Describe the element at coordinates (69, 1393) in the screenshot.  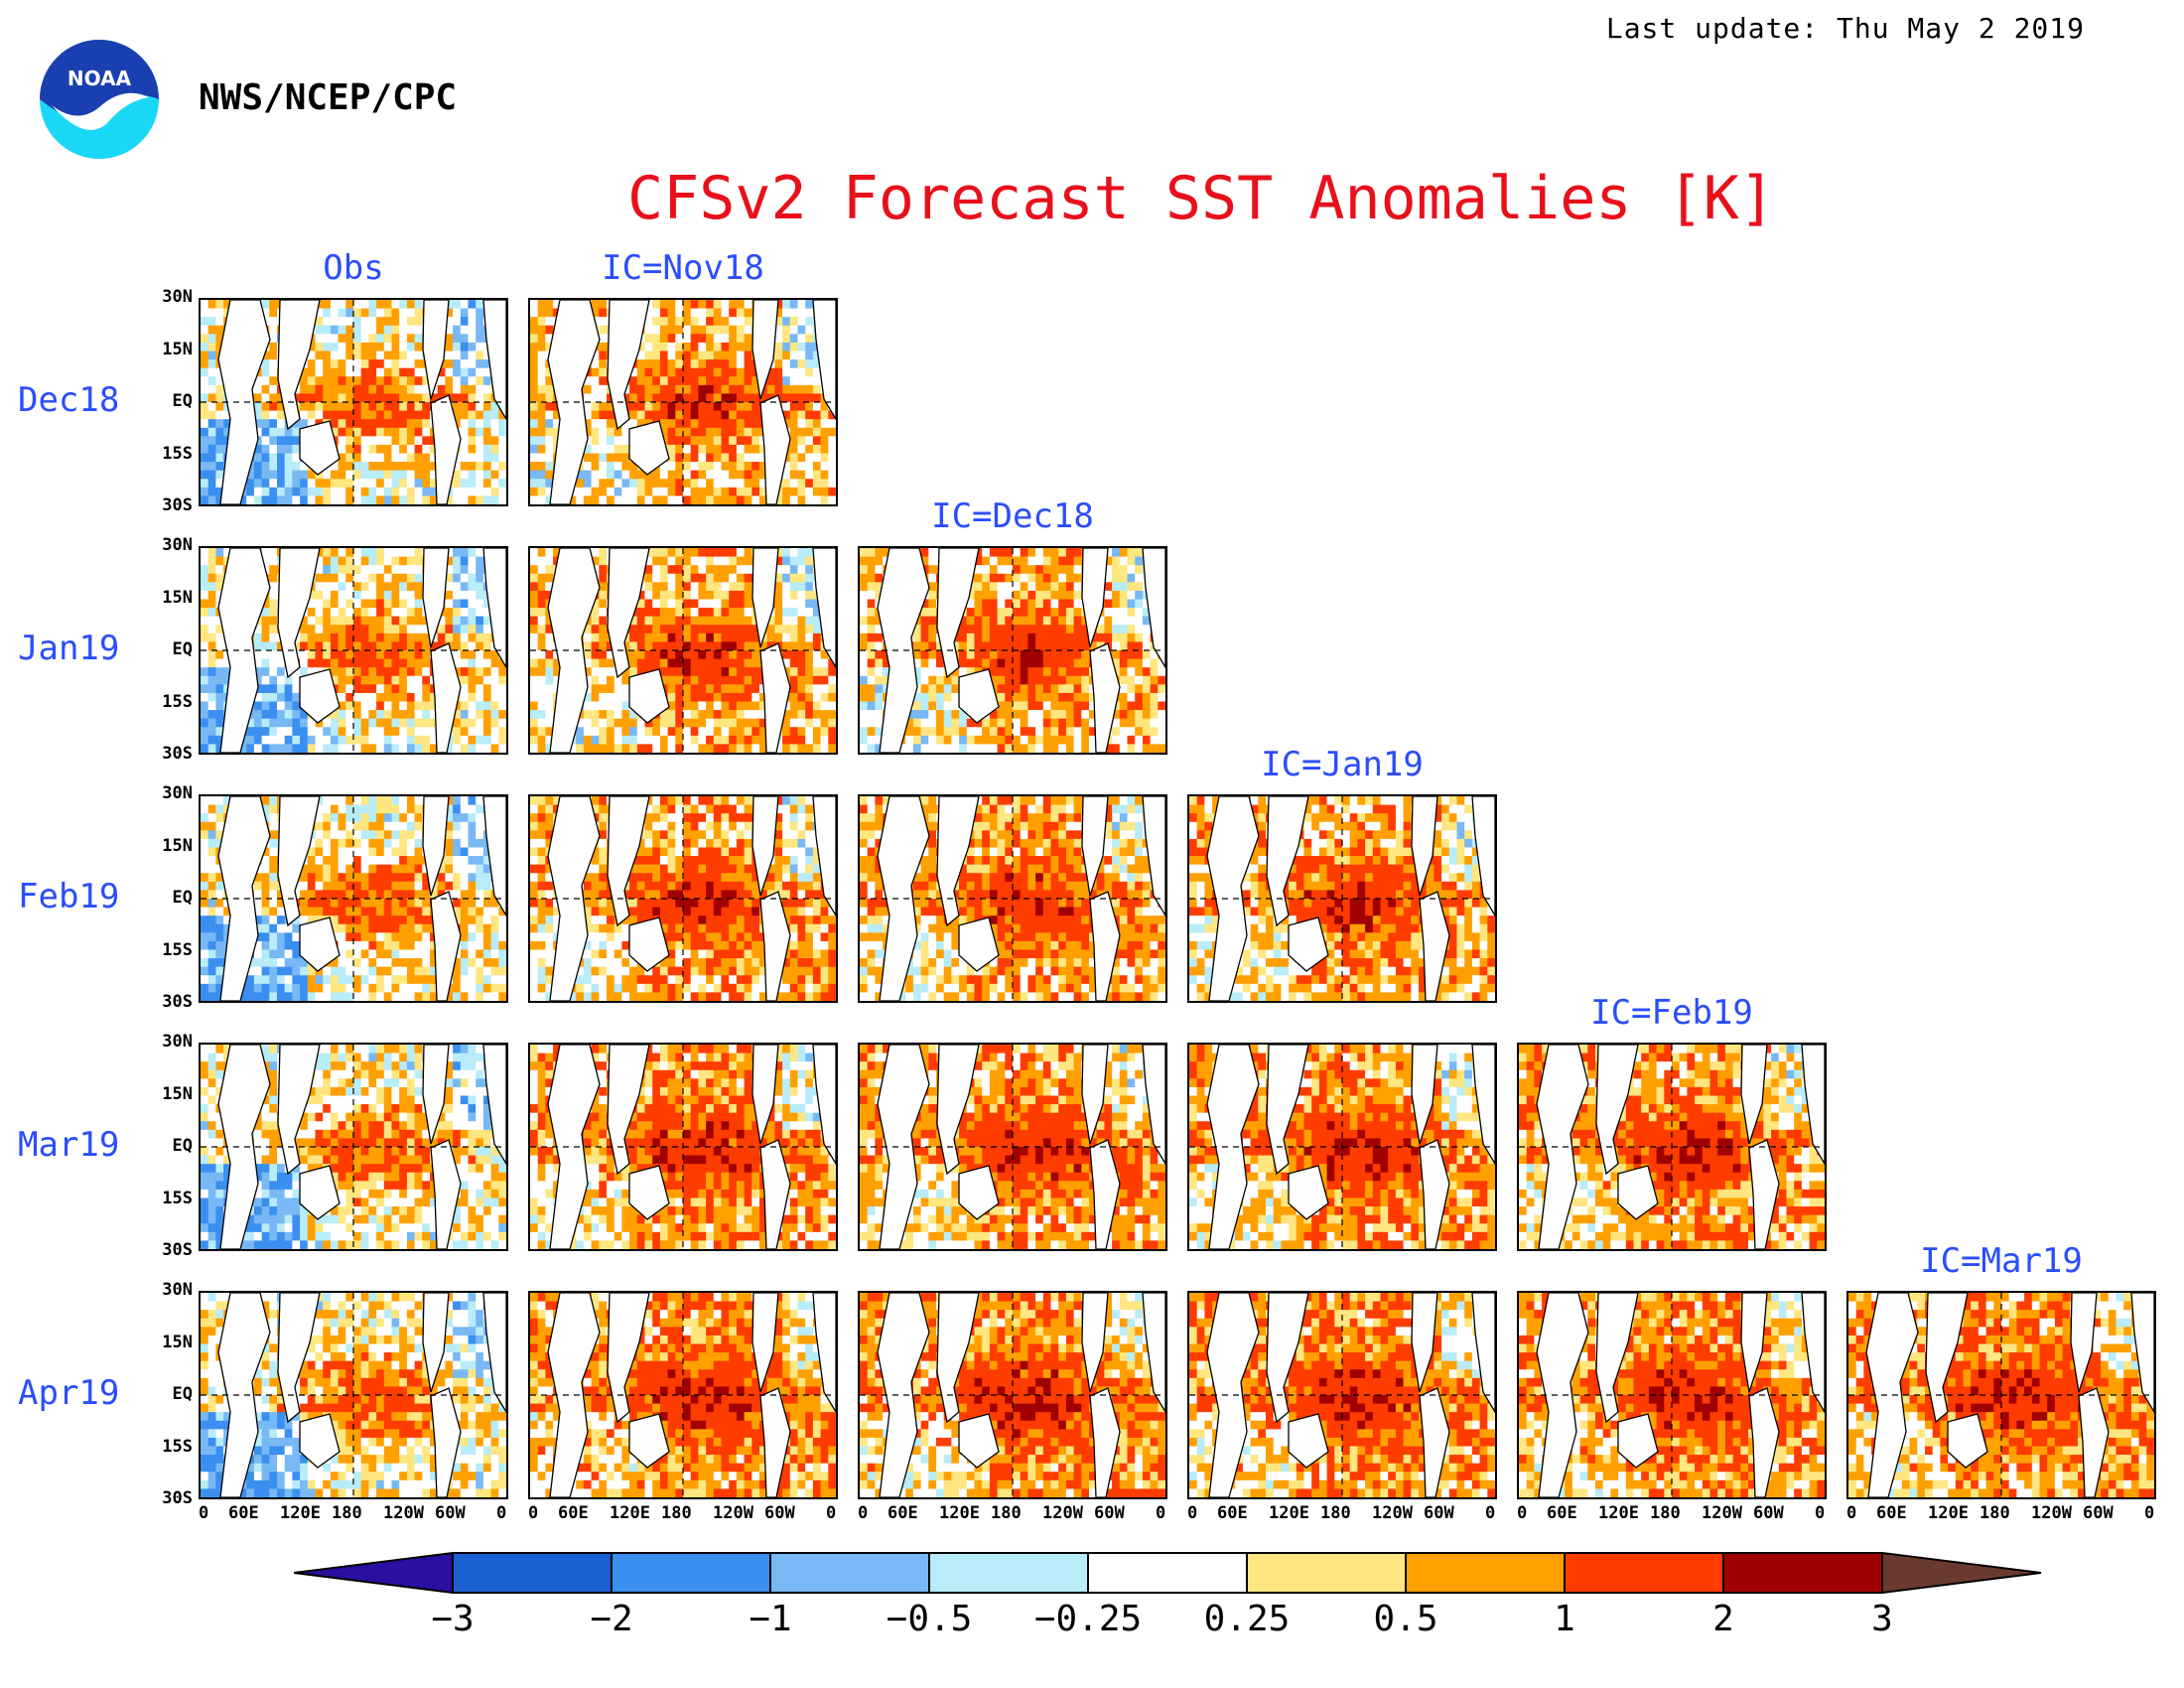
I see `row-label-apr19: Apr19` at that location.